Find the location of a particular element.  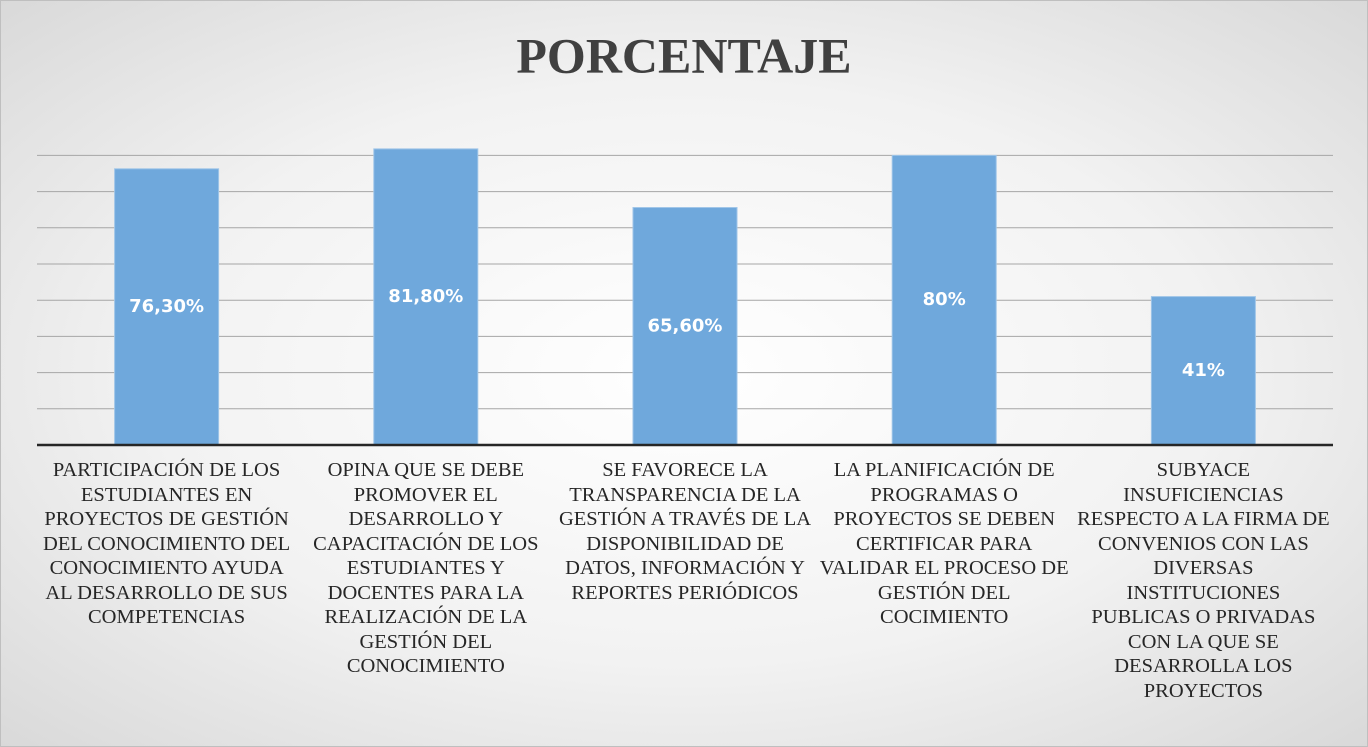

value-label: 41% is located at coordinates (1203, 370).